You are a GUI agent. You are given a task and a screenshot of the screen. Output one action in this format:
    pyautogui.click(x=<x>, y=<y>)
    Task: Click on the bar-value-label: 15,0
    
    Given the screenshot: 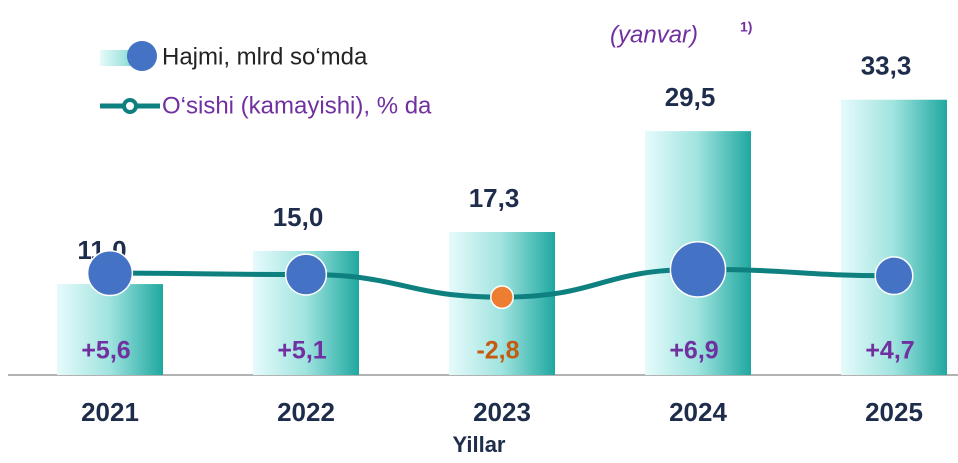 What is the action you would take?
    pyautogui.click(x=298, y=217)
    